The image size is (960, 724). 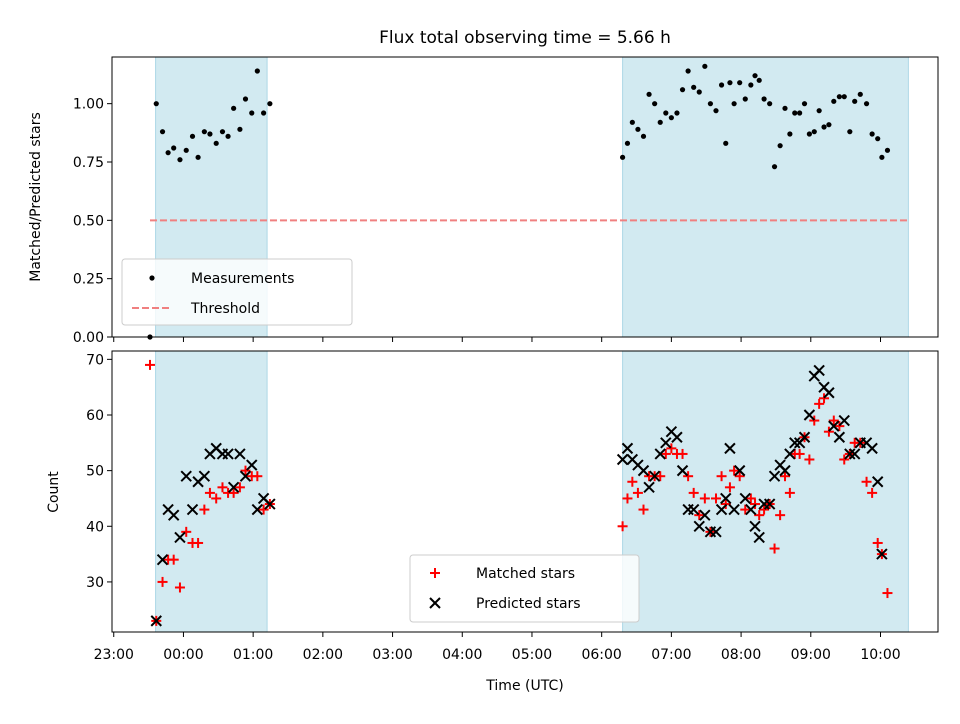 What do you see at coordinates (880, 655) in the screenshot?
I see `x-tick-label: 10:00` at bounding box center [880, 655].